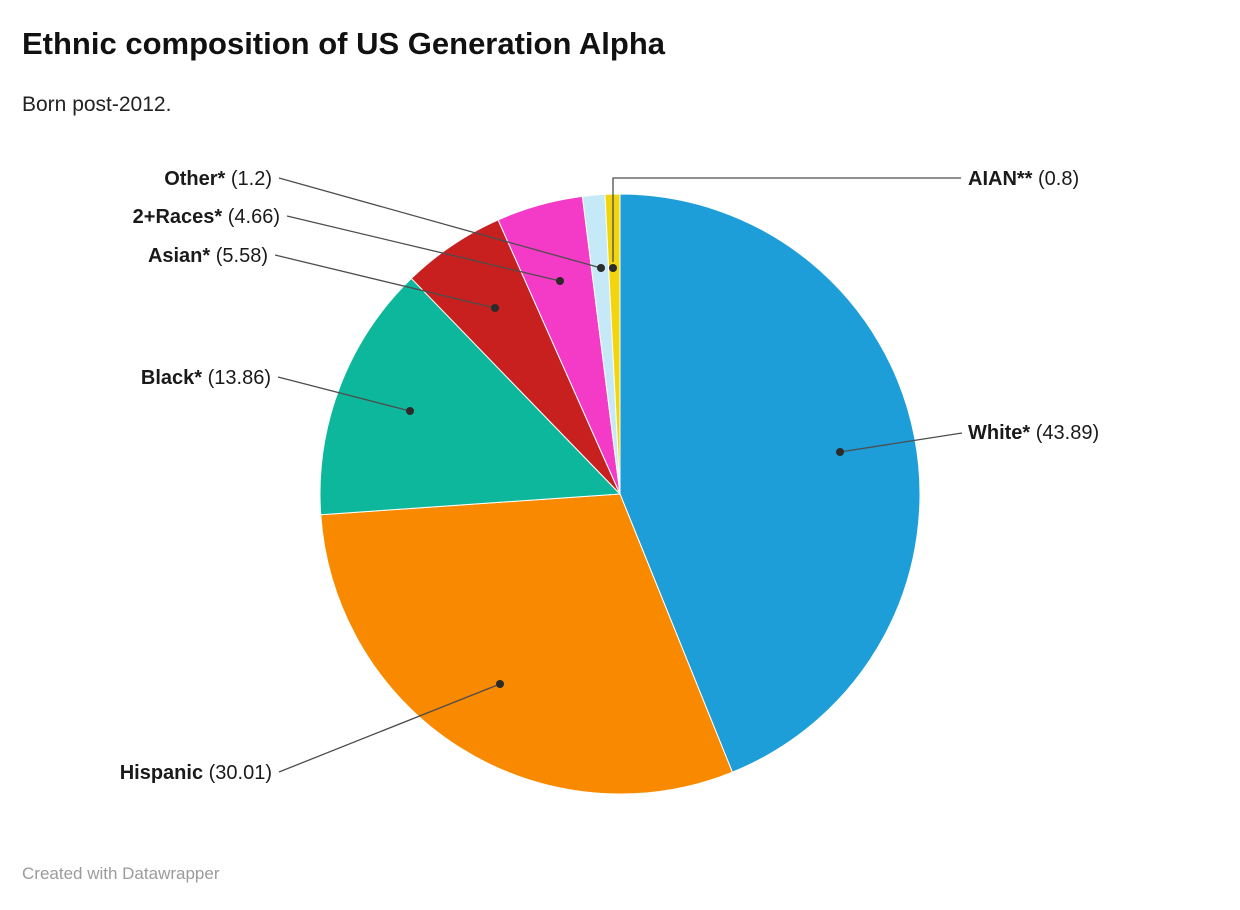  I want to click on slice-label-value: (5.58), so click(239, 256).